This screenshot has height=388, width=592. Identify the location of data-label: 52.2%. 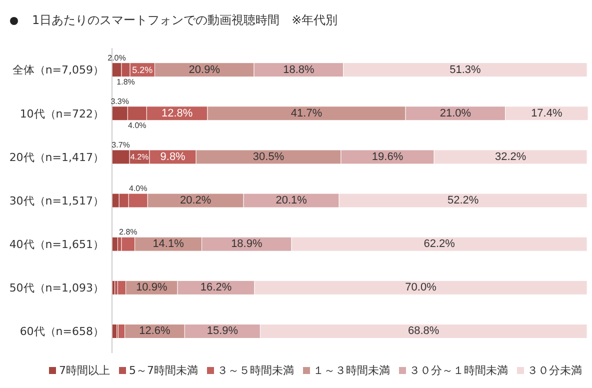
(463, 200).